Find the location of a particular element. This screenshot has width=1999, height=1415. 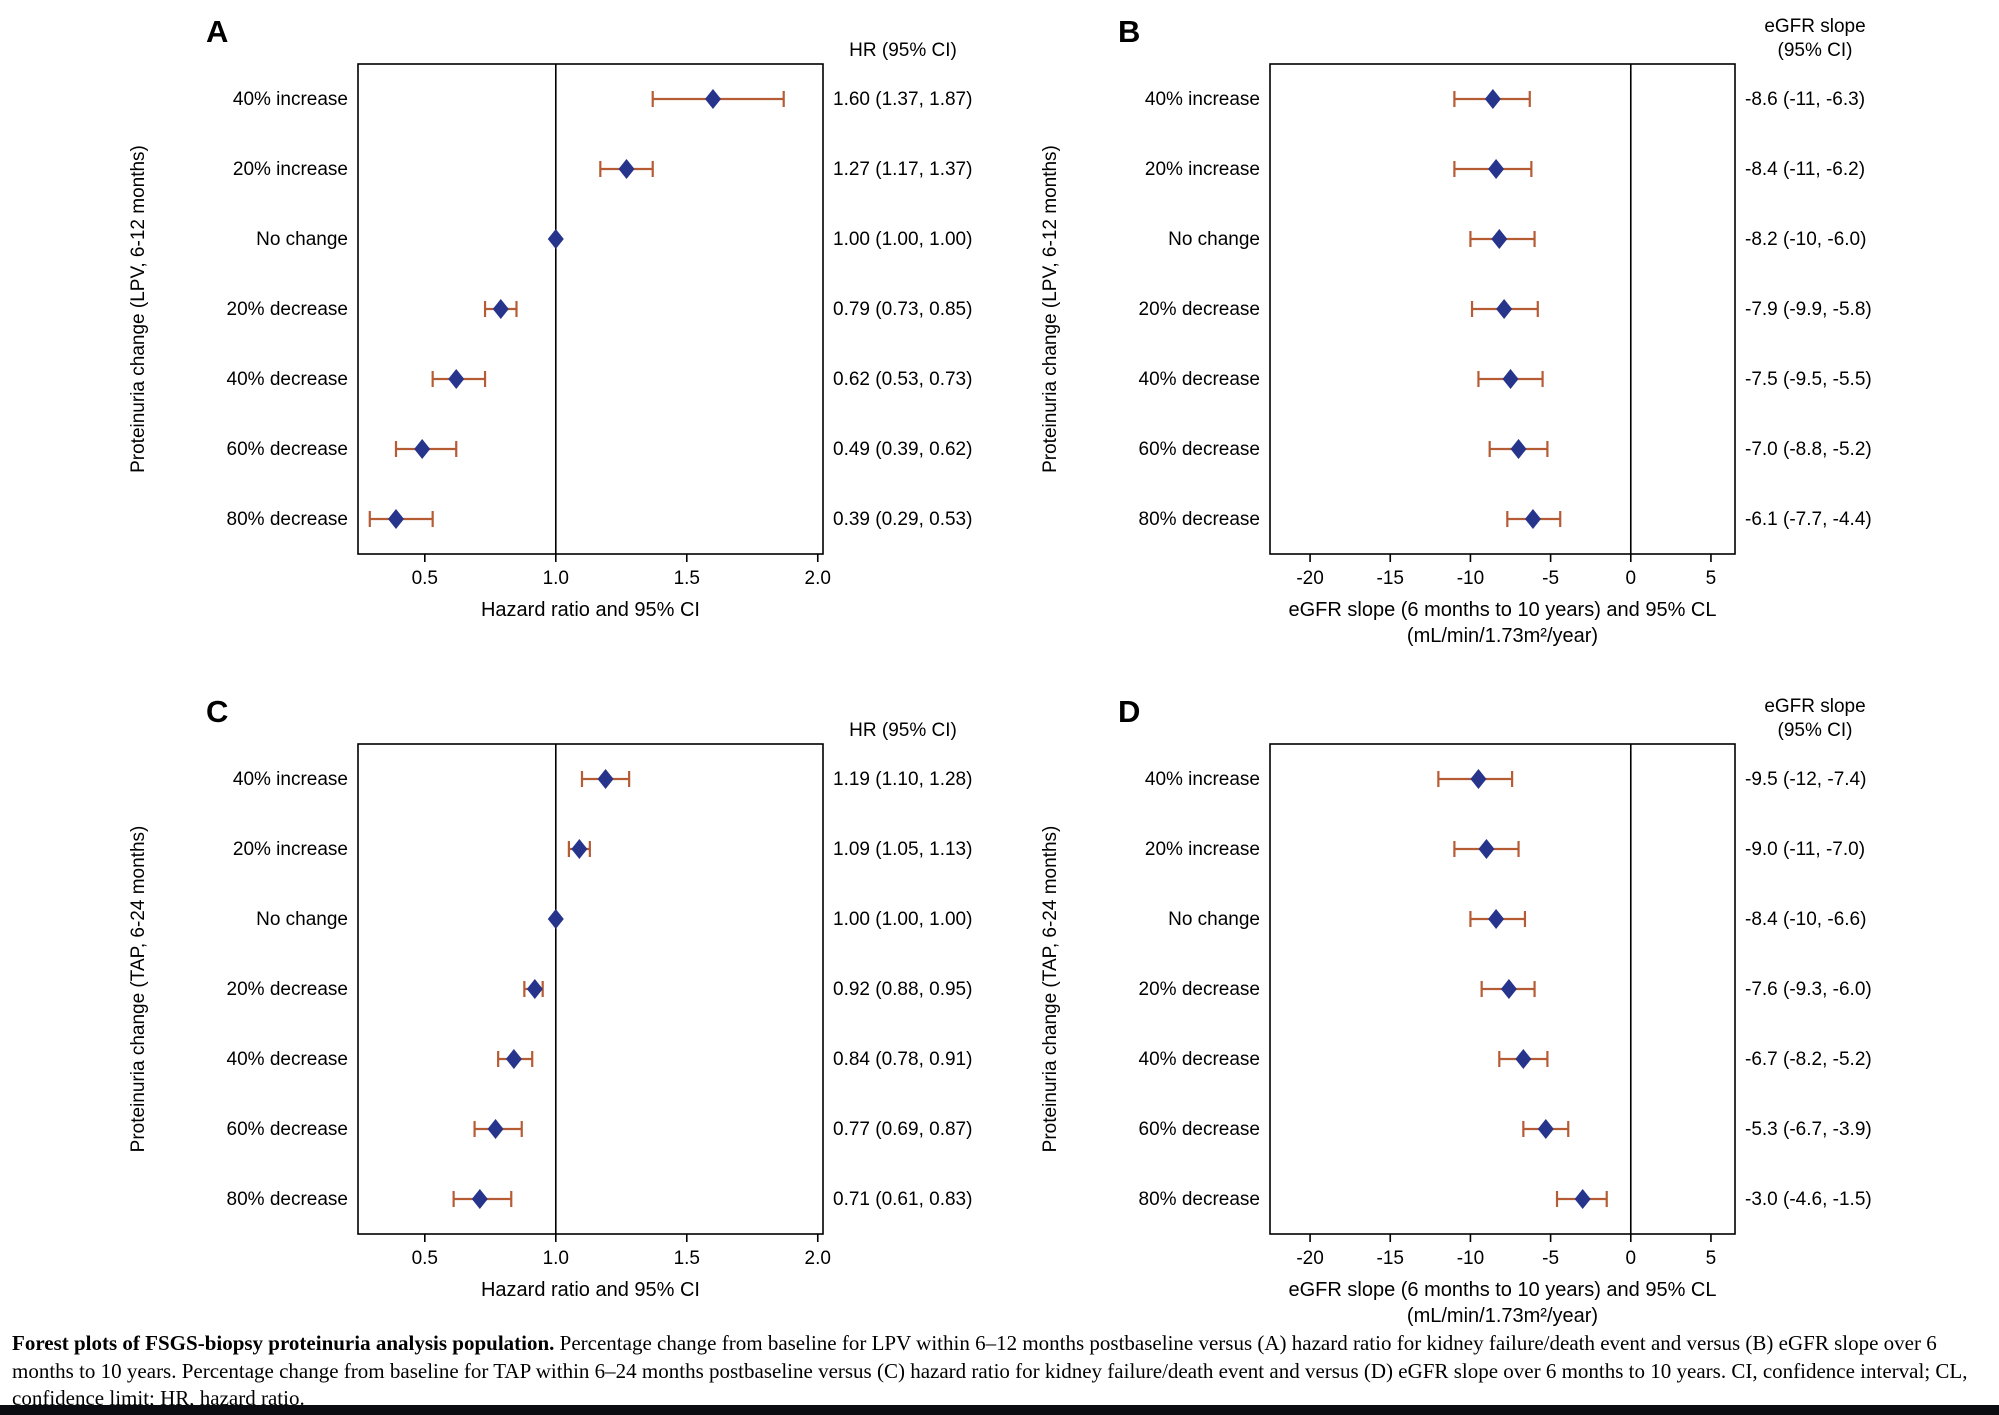

value-column-header: HR (95% CI) is located at coordinates (903, 50).